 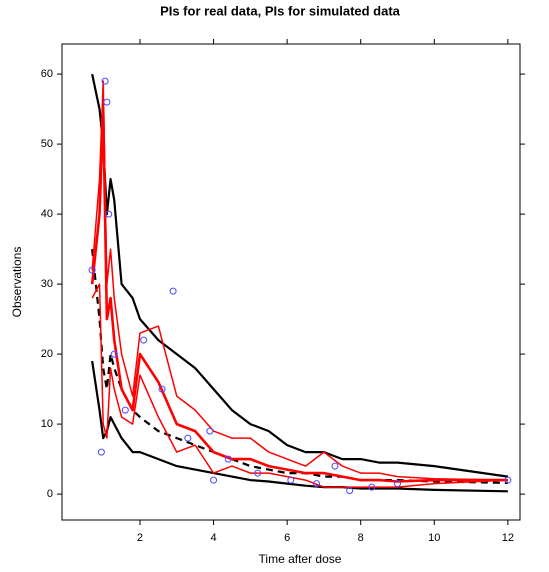 I want to click on y-tick-label: 40, so click(x=47, y=214).